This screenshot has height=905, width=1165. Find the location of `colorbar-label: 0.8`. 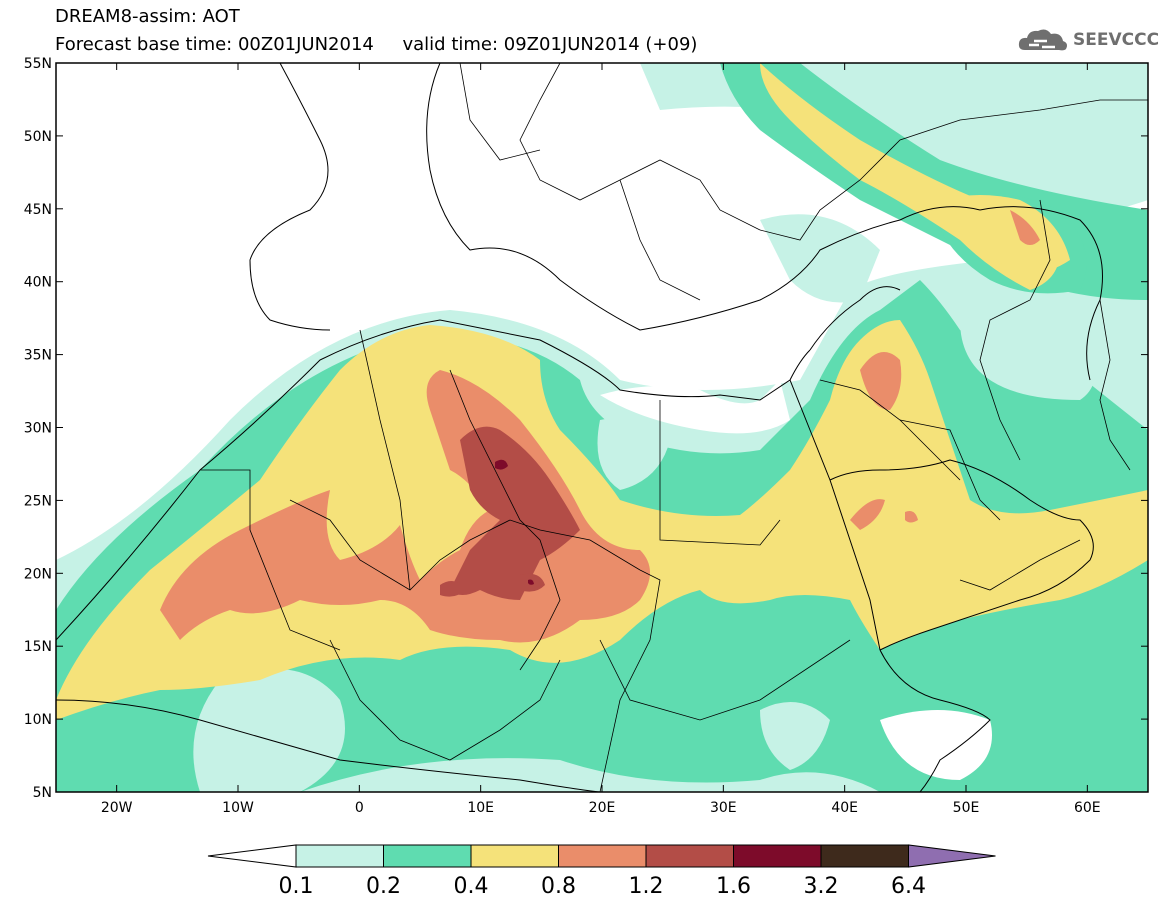

colorbar-label: 0.8 is located at coordinates (558, 886).